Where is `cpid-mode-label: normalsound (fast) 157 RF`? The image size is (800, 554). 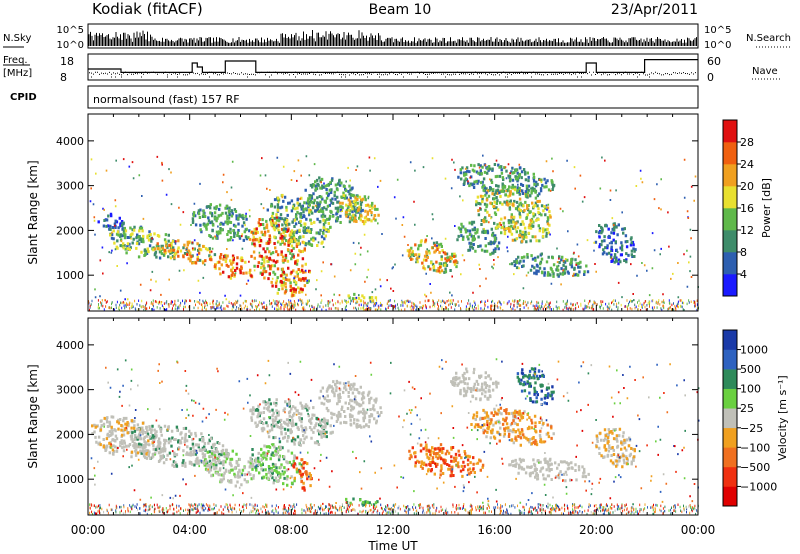
cpid-mode-label: normalsound (fast) 157 RF is located at coordinates (166, 99).